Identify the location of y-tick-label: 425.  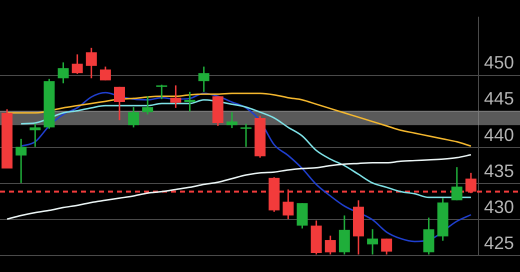
(499, 243).